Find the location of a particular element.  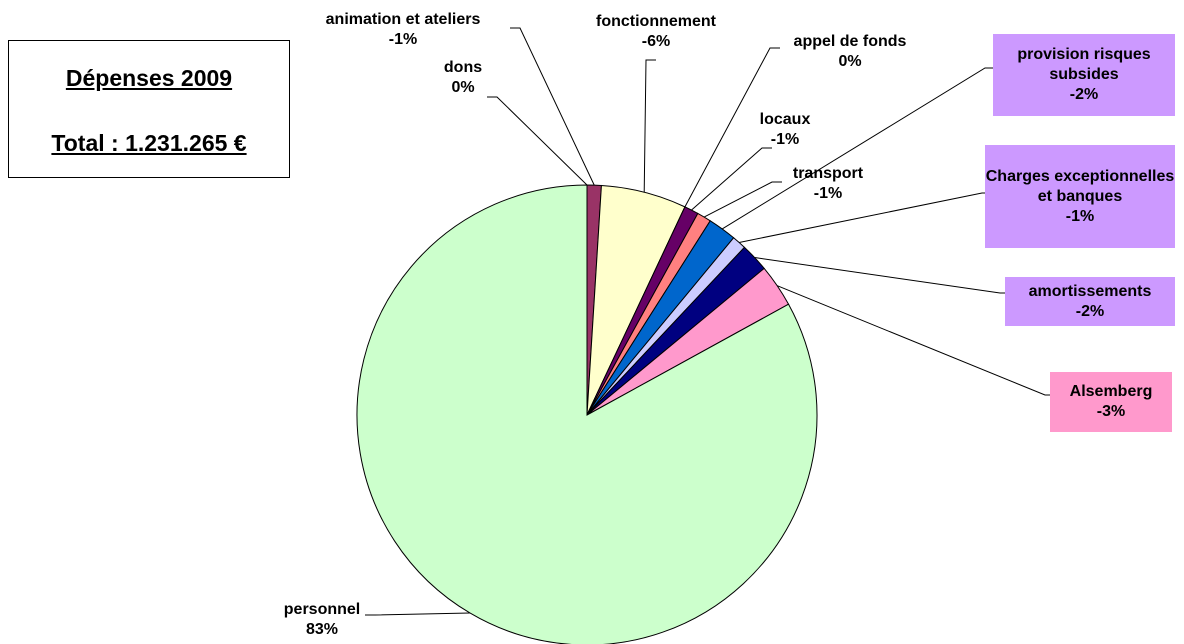

data-label: locaux -1% is located at coordinates (785, 130).